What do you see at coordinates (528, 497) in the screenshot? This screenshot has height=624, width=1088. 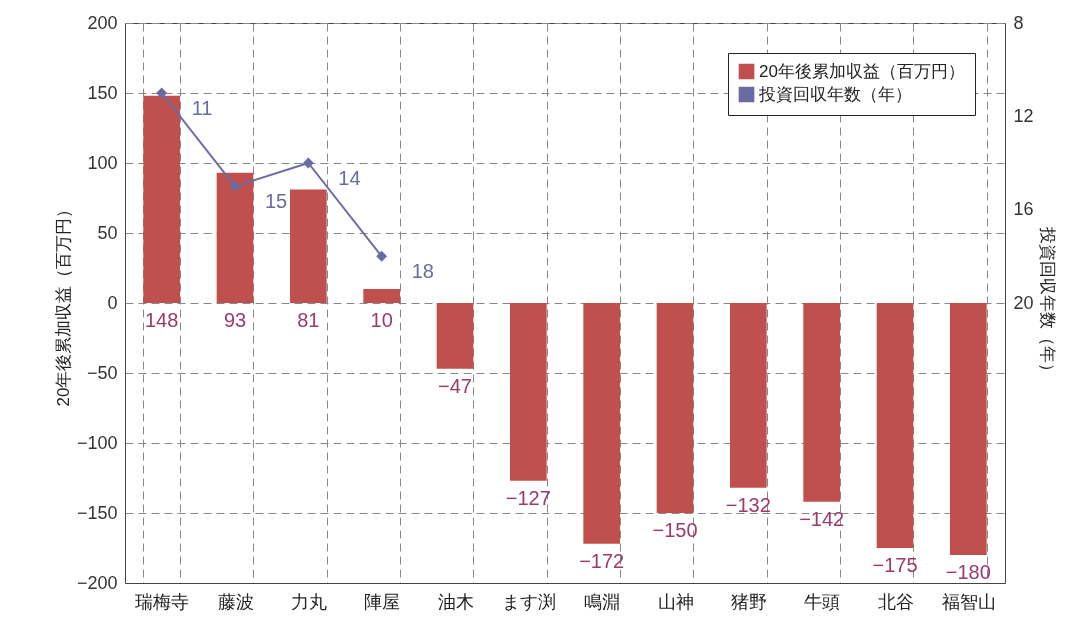 I see `data-label: −127` at bounding box center [528, 497].